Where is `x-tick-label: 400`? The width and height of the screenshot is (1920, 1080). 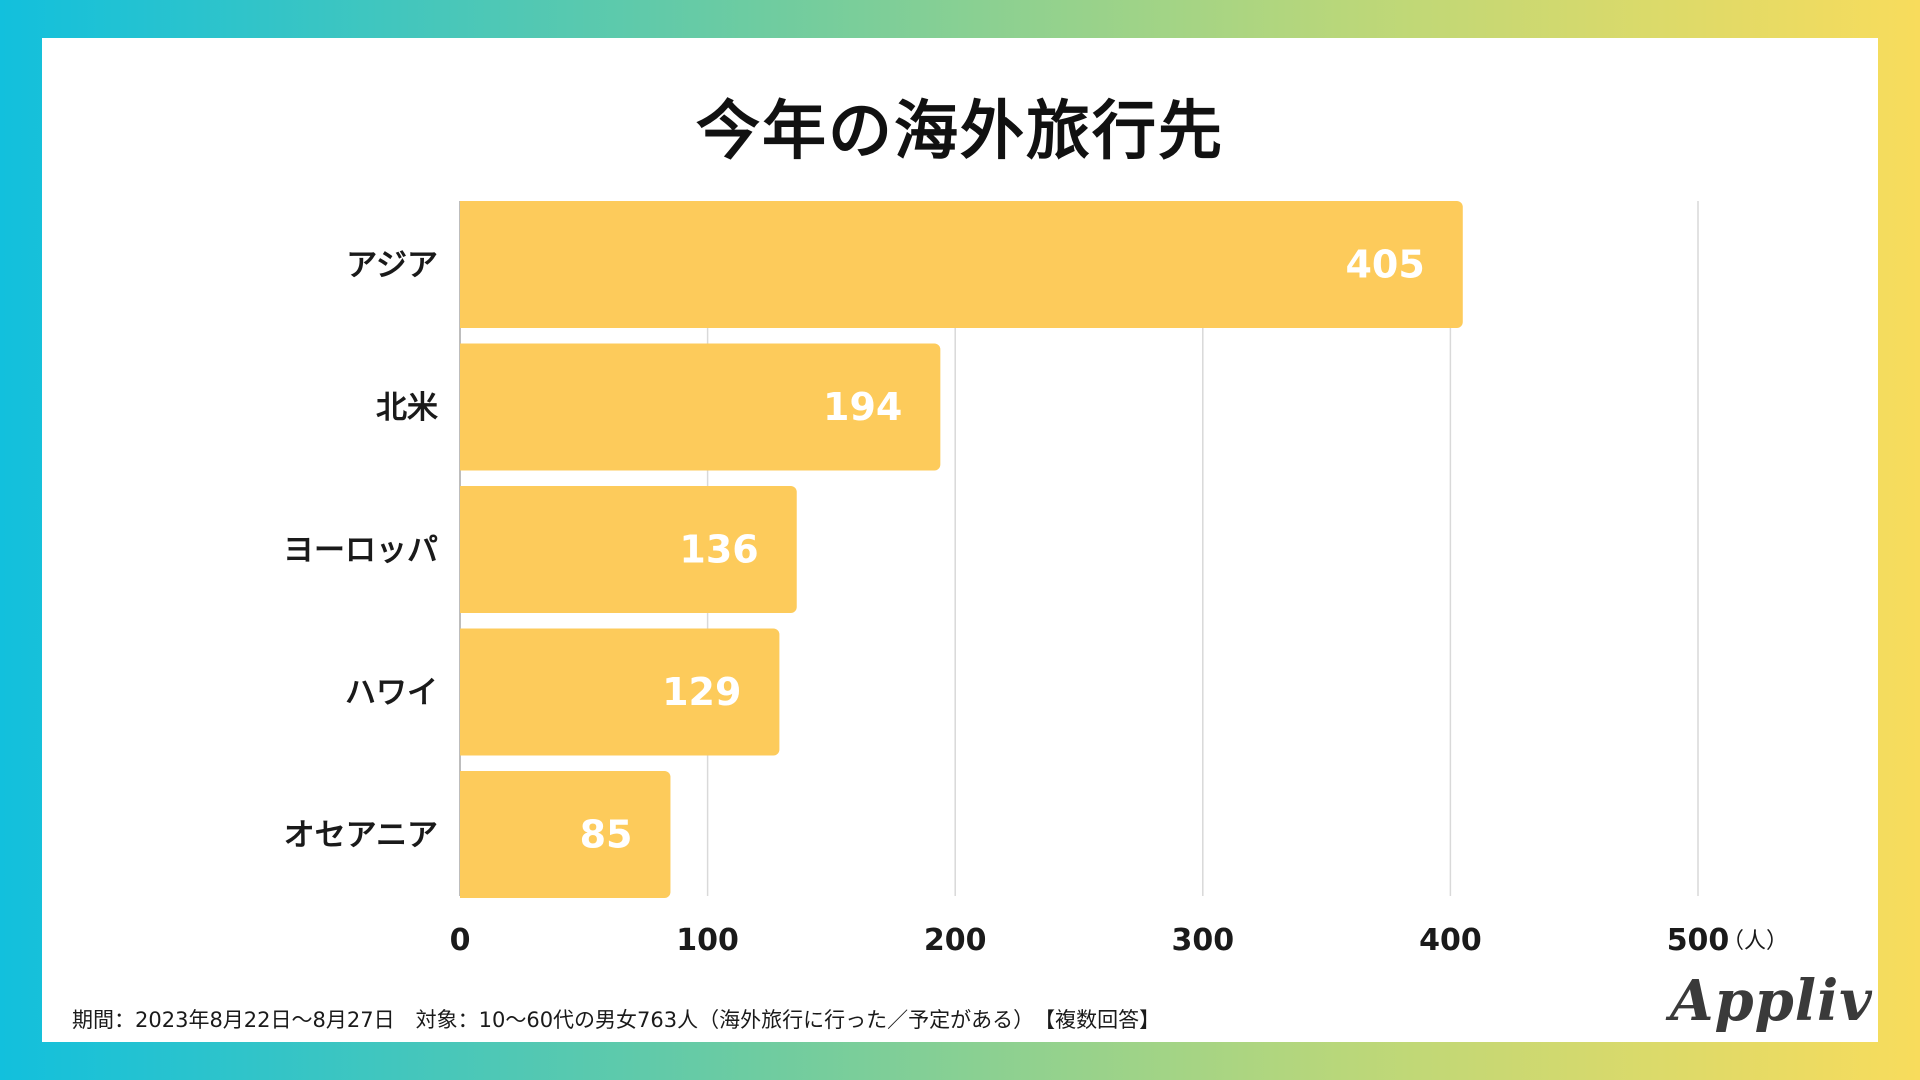 x-tick-label: 400 is located at coordinates (1450, 940).